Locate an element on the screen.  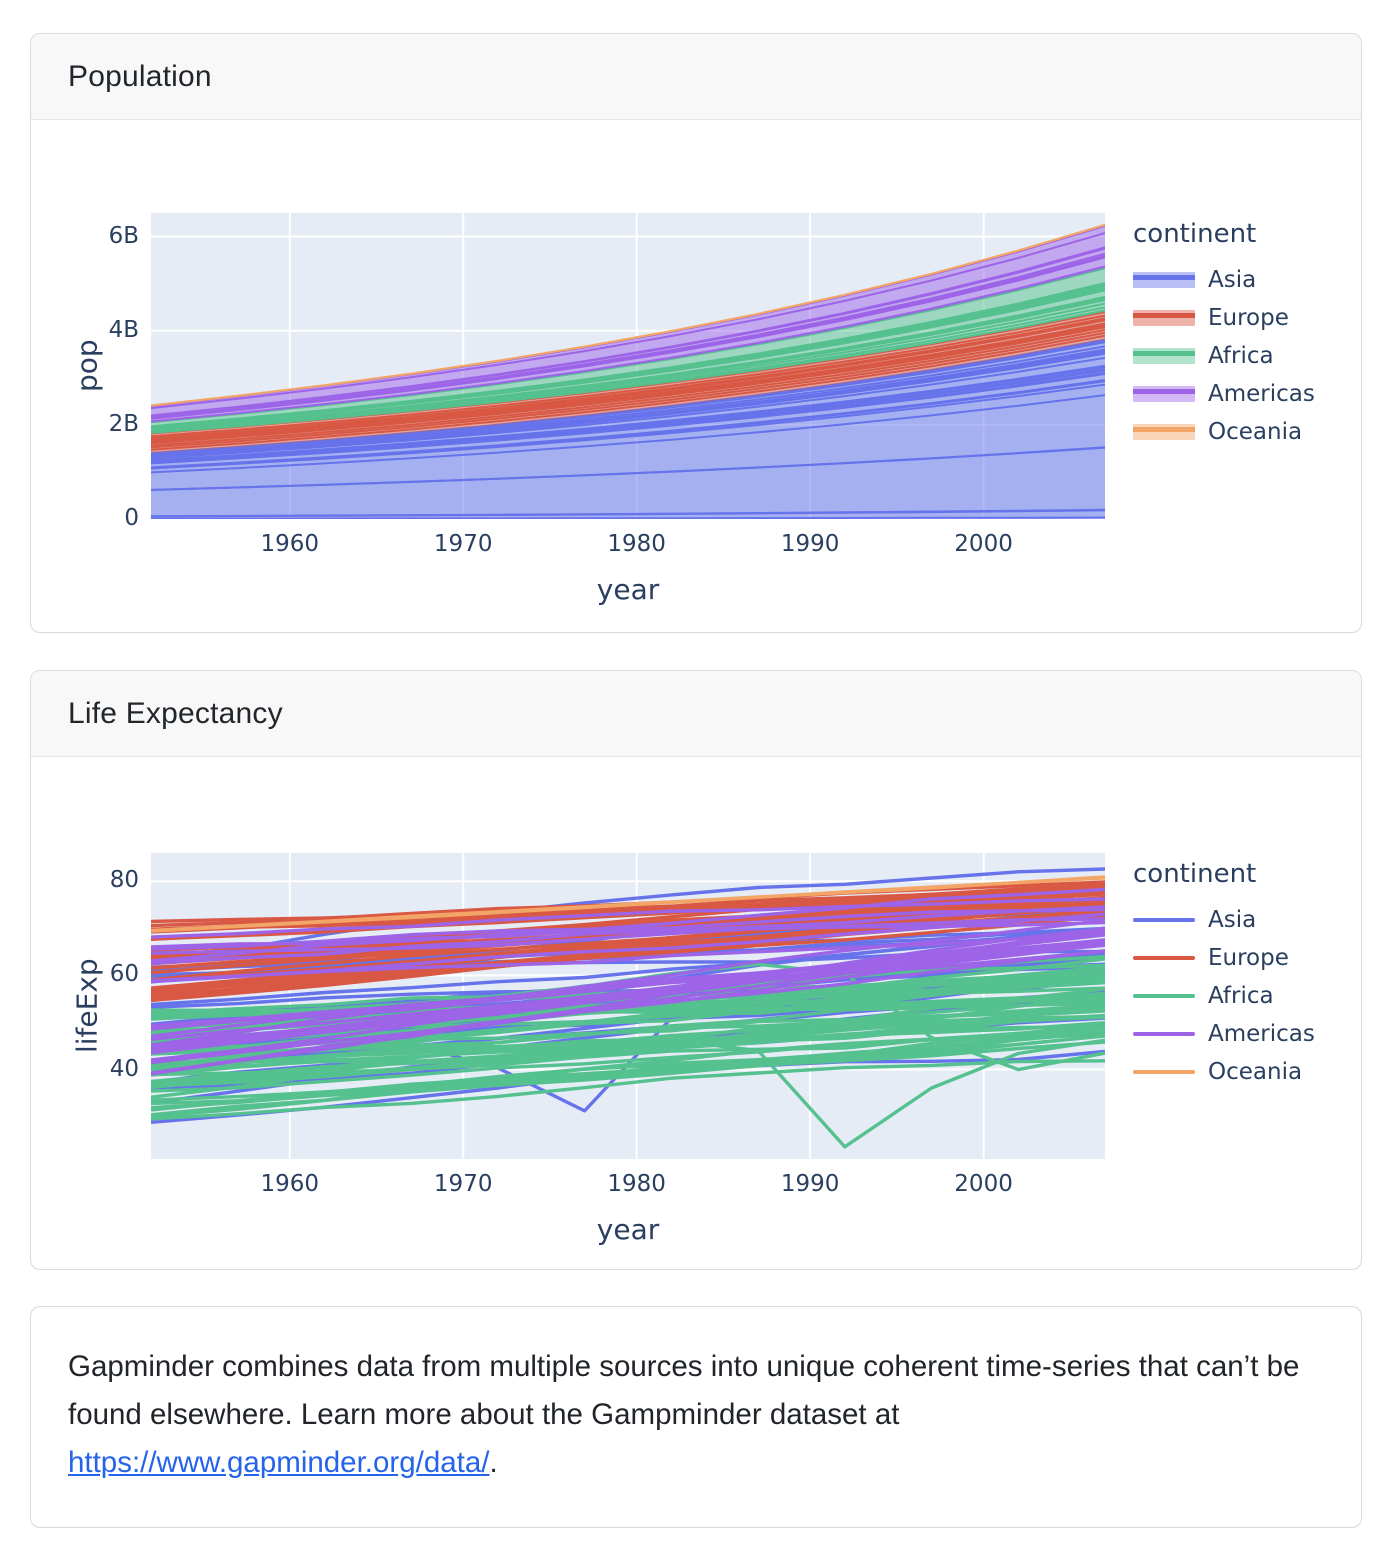
life-expectancy-card-title: Life Expectancy is located at coordinates (175, 713).